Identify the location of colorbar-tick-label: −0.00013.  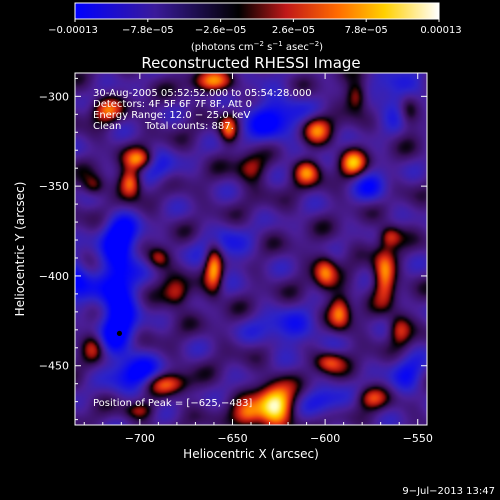
(73, 30).